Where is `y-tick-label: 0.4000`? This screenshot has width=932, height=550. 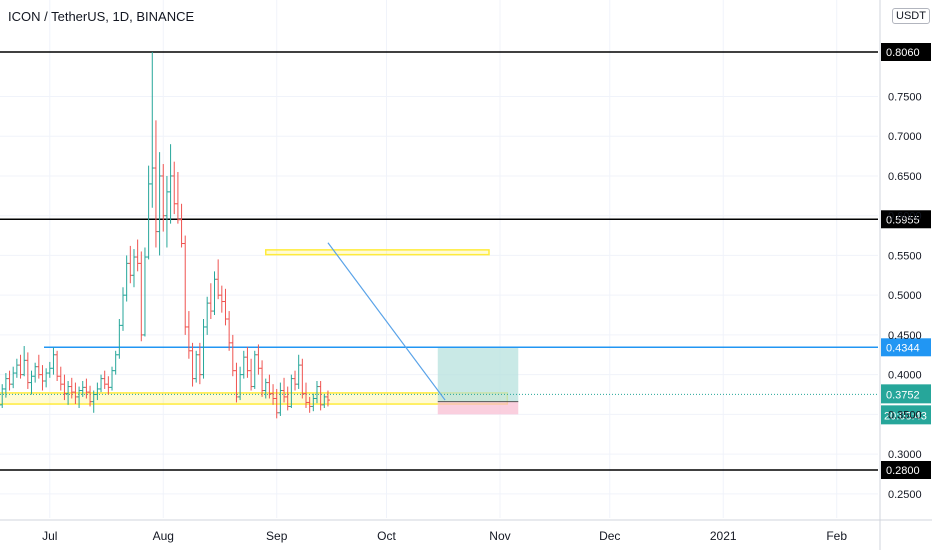
y-tick-label: 0.4000 is located at coordinates (905, 376).